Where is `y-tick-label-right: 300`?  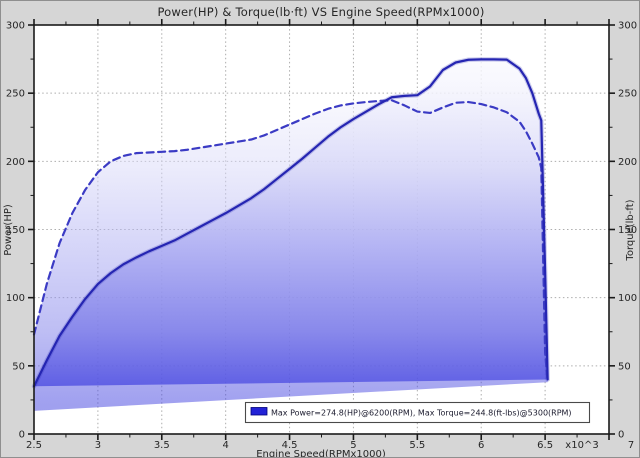 y-tick-label-right: 300 is located at coordinates (627, 26).